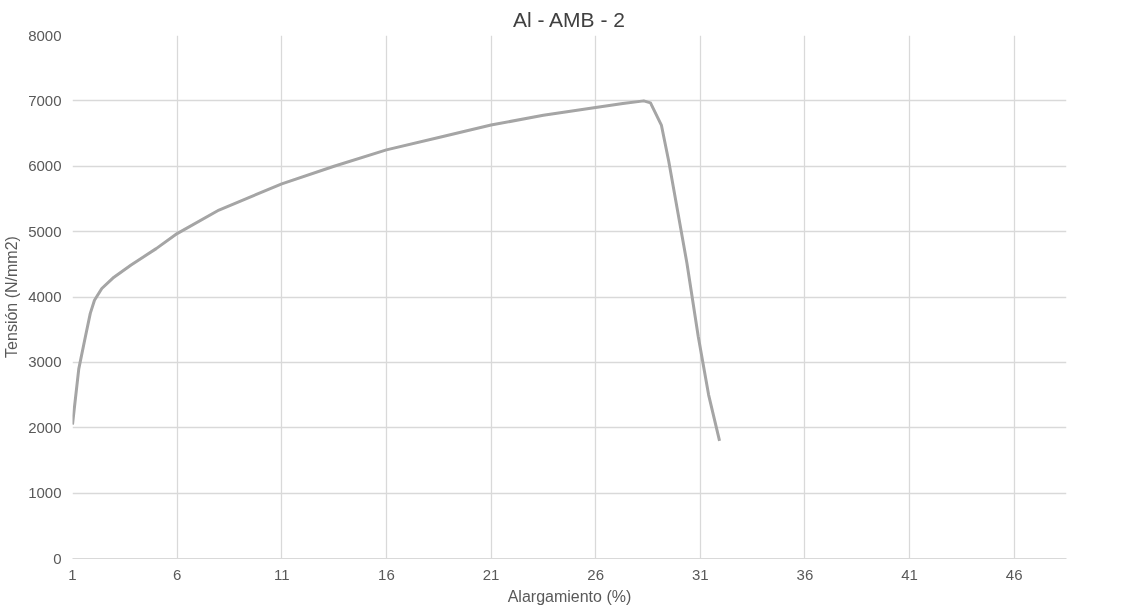 The width and height of the screenshot is (1128, 609). I want to click on x-tick-label: 36, so click(805, 574).